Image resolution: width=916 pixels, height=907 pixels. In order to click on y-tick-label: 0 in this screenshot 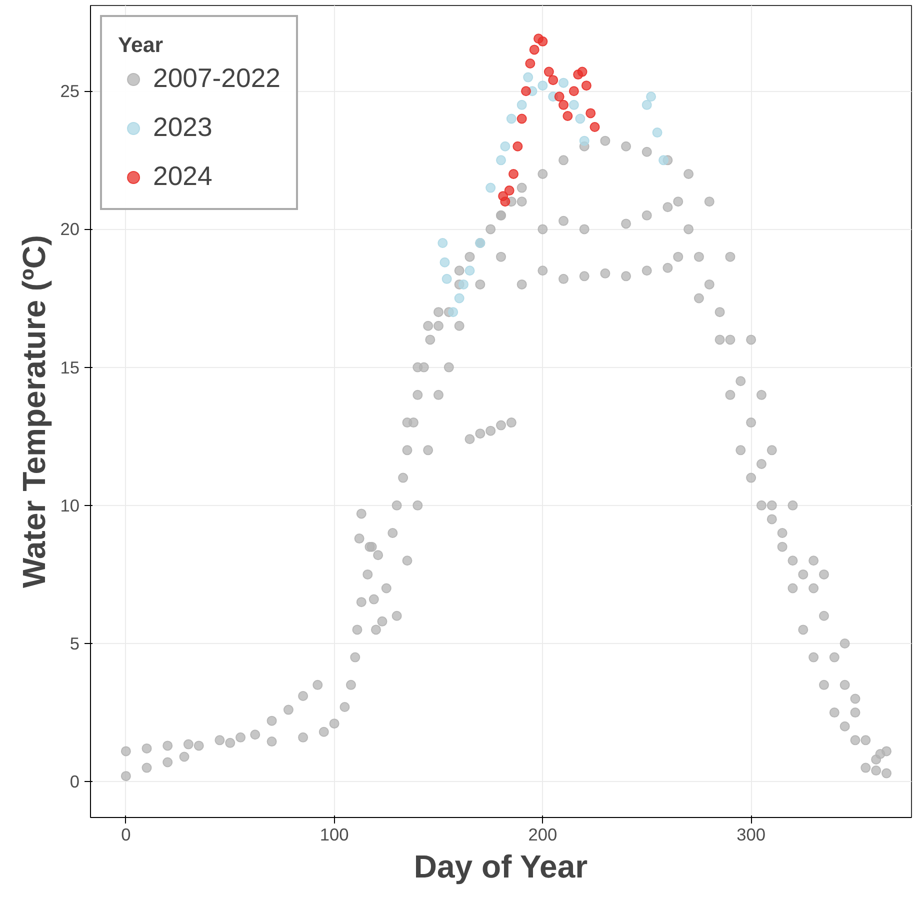, I will do `click(75, 782)`.